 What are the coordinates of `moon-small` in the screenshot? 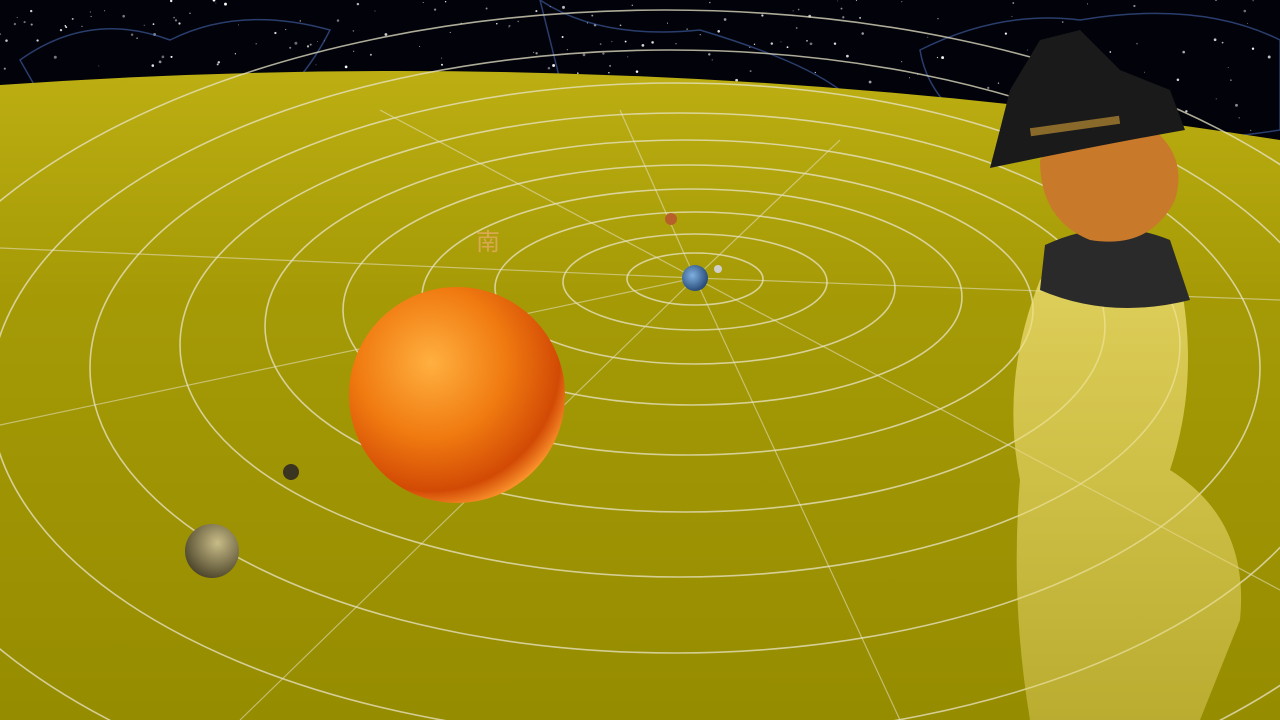 It's located at (718, 269).